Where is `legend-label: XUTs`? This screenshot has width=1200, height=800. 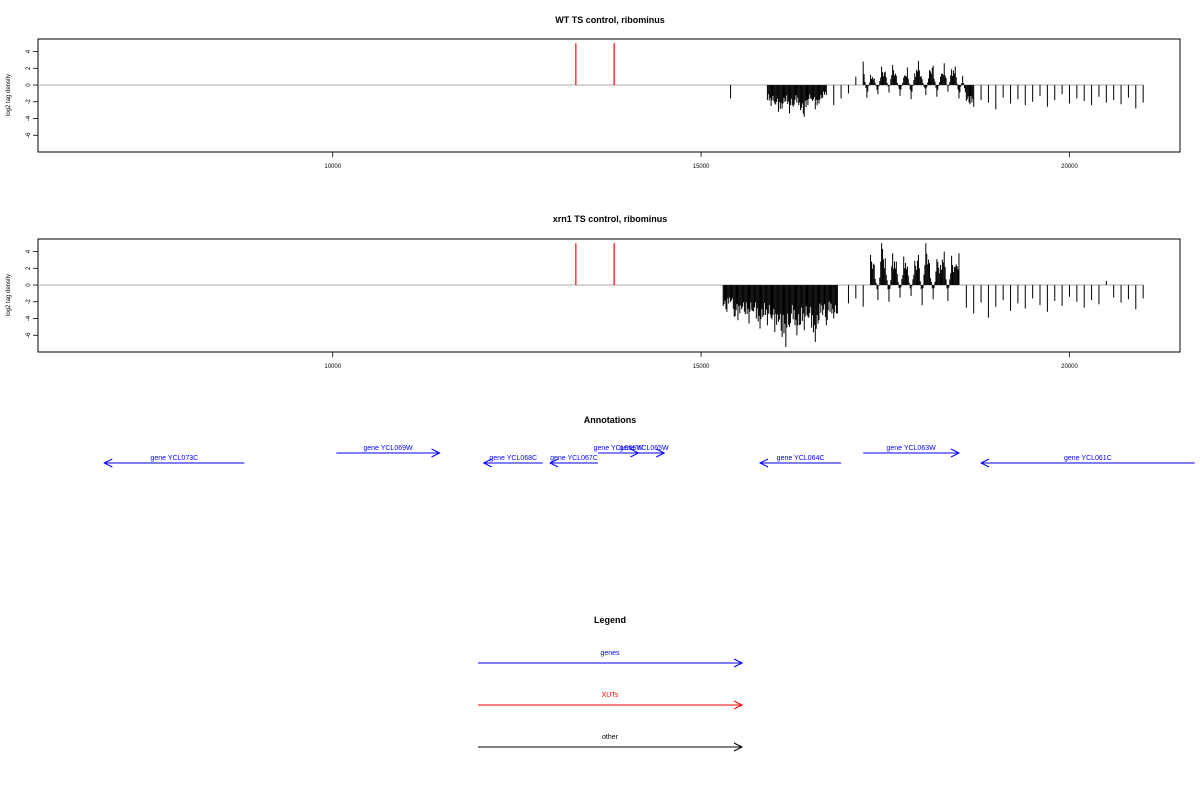
legend-label: XUTs is located at coordinates (610, 695).